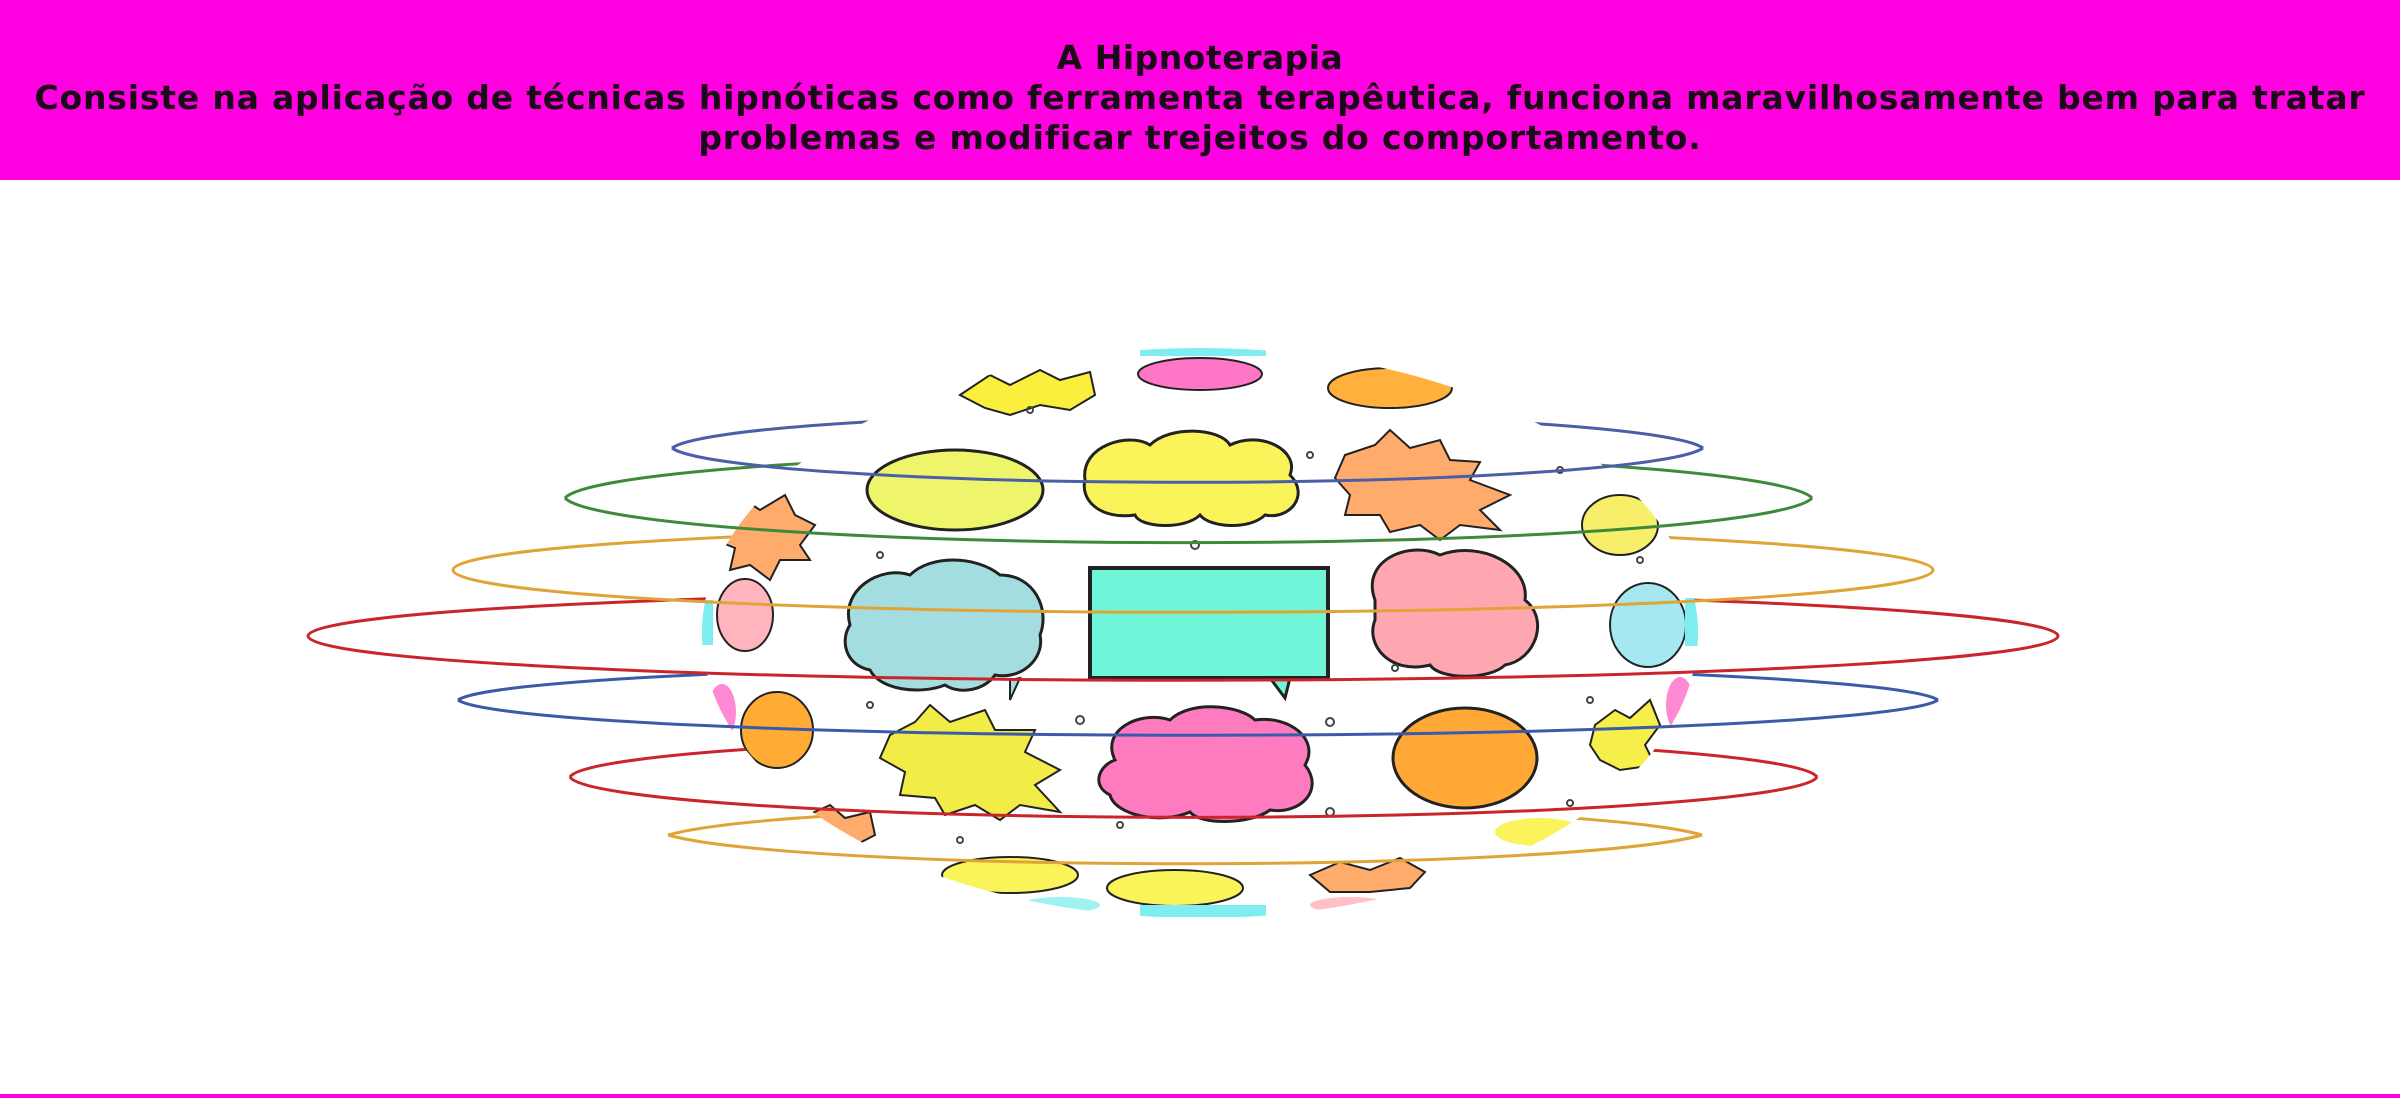  Describe the element at coordinates (1200, 57) in the screenshot. I see `page-title: A Hipnoterapia` at that location.